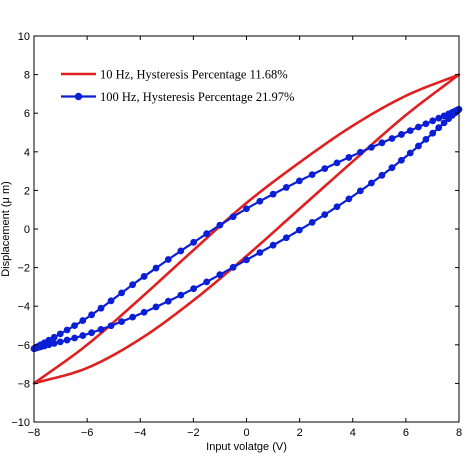  I want to click on y-tick-label: −6, so click(23, 346).